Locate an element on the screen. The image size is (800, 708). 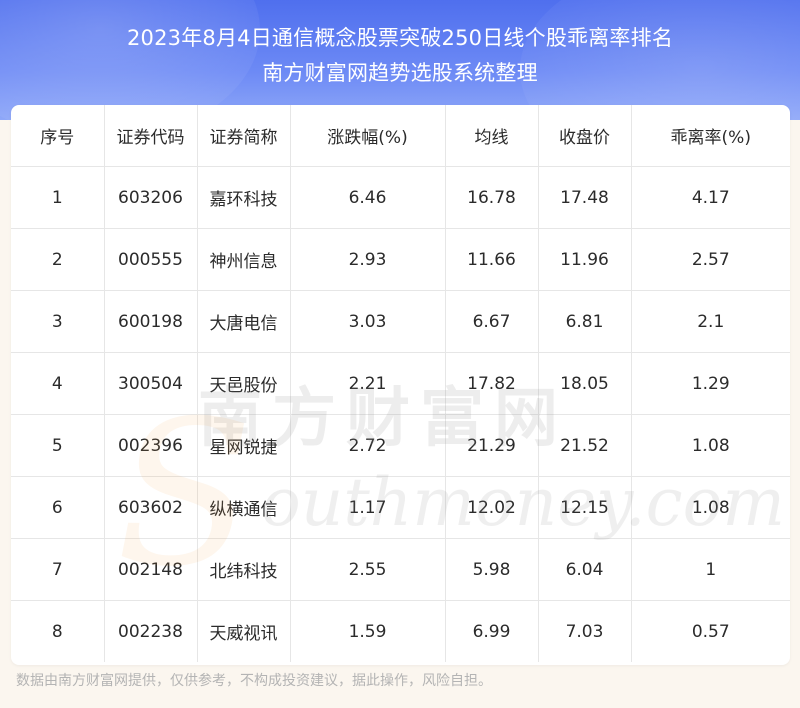
cell-code: 603602 is located at coordinates (151, 507).